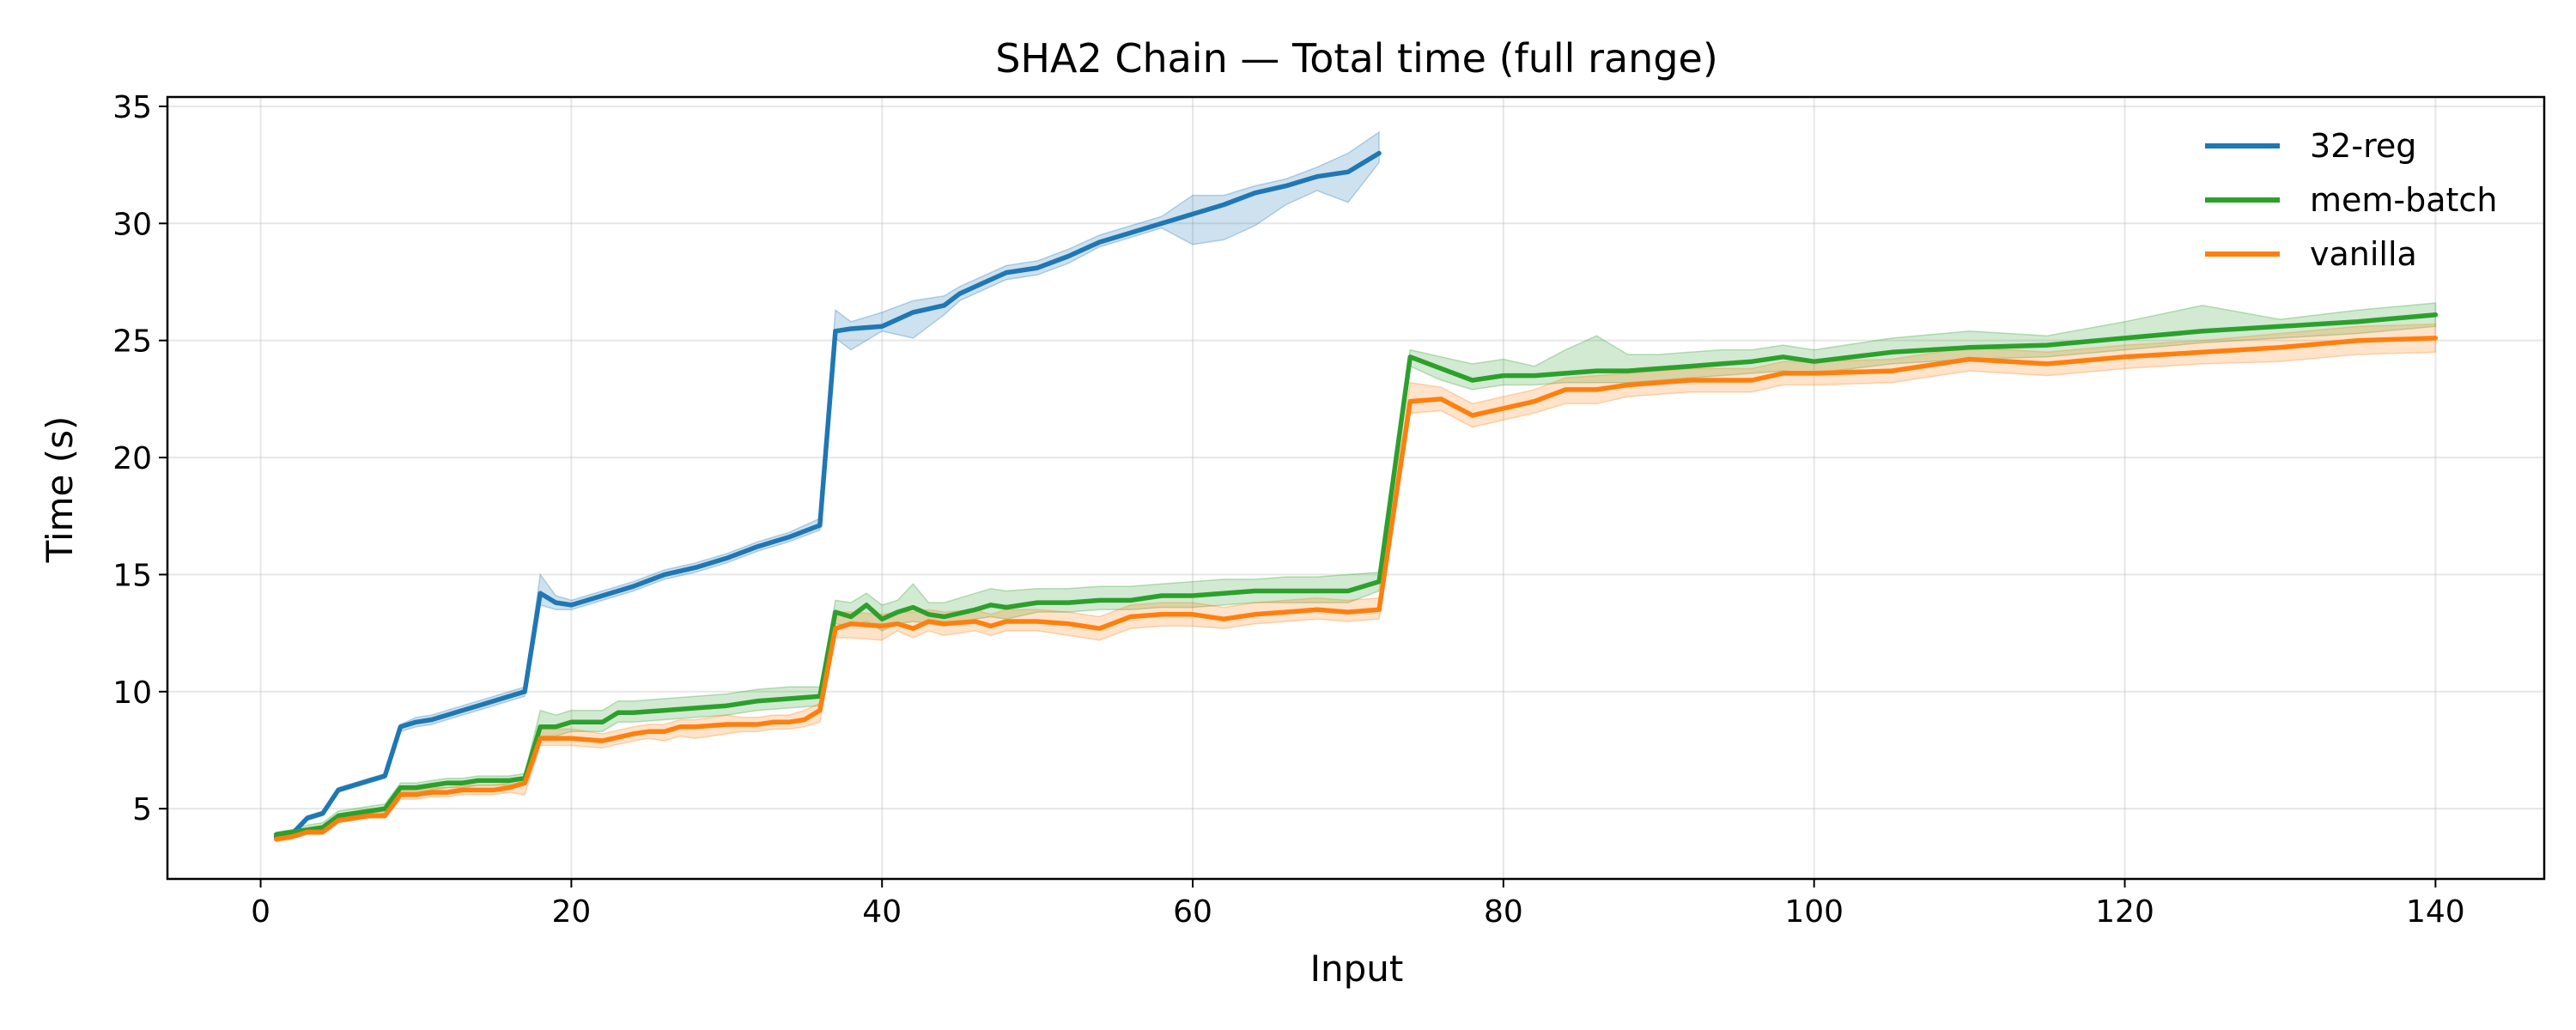 The height and width of the screenshot is (1030, 2576). I want to click on x-tick-label: 40, so click(882, 912).